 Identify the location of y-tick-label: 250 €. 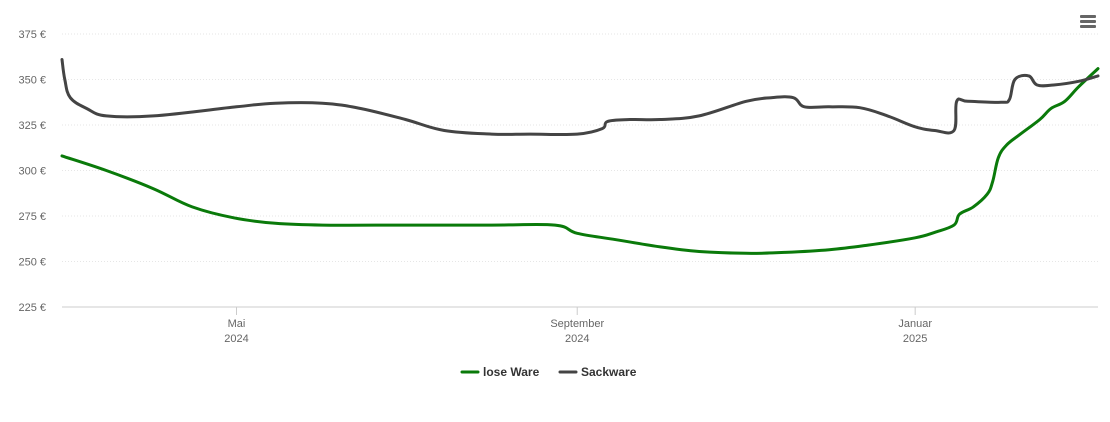
(32, 263).